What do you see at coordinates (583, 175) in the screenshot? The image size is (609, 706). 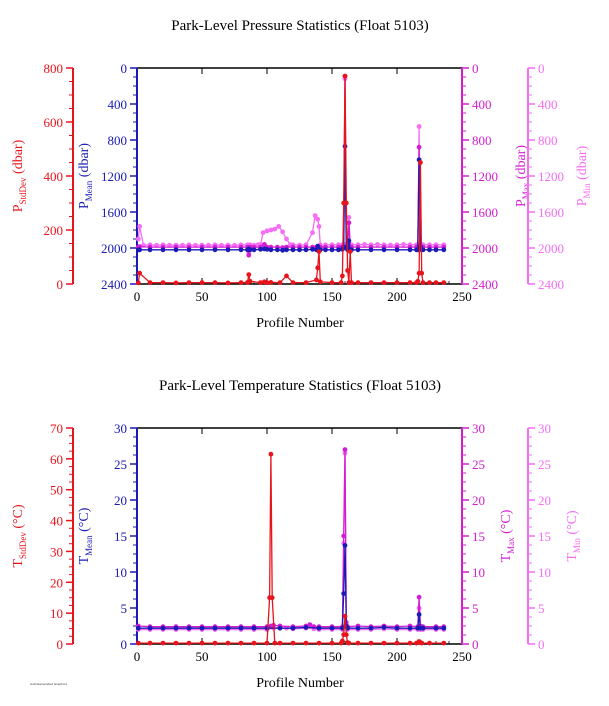 I see `y-axis-label-min: PMin (dbar)` at bounding box center [583, 175].